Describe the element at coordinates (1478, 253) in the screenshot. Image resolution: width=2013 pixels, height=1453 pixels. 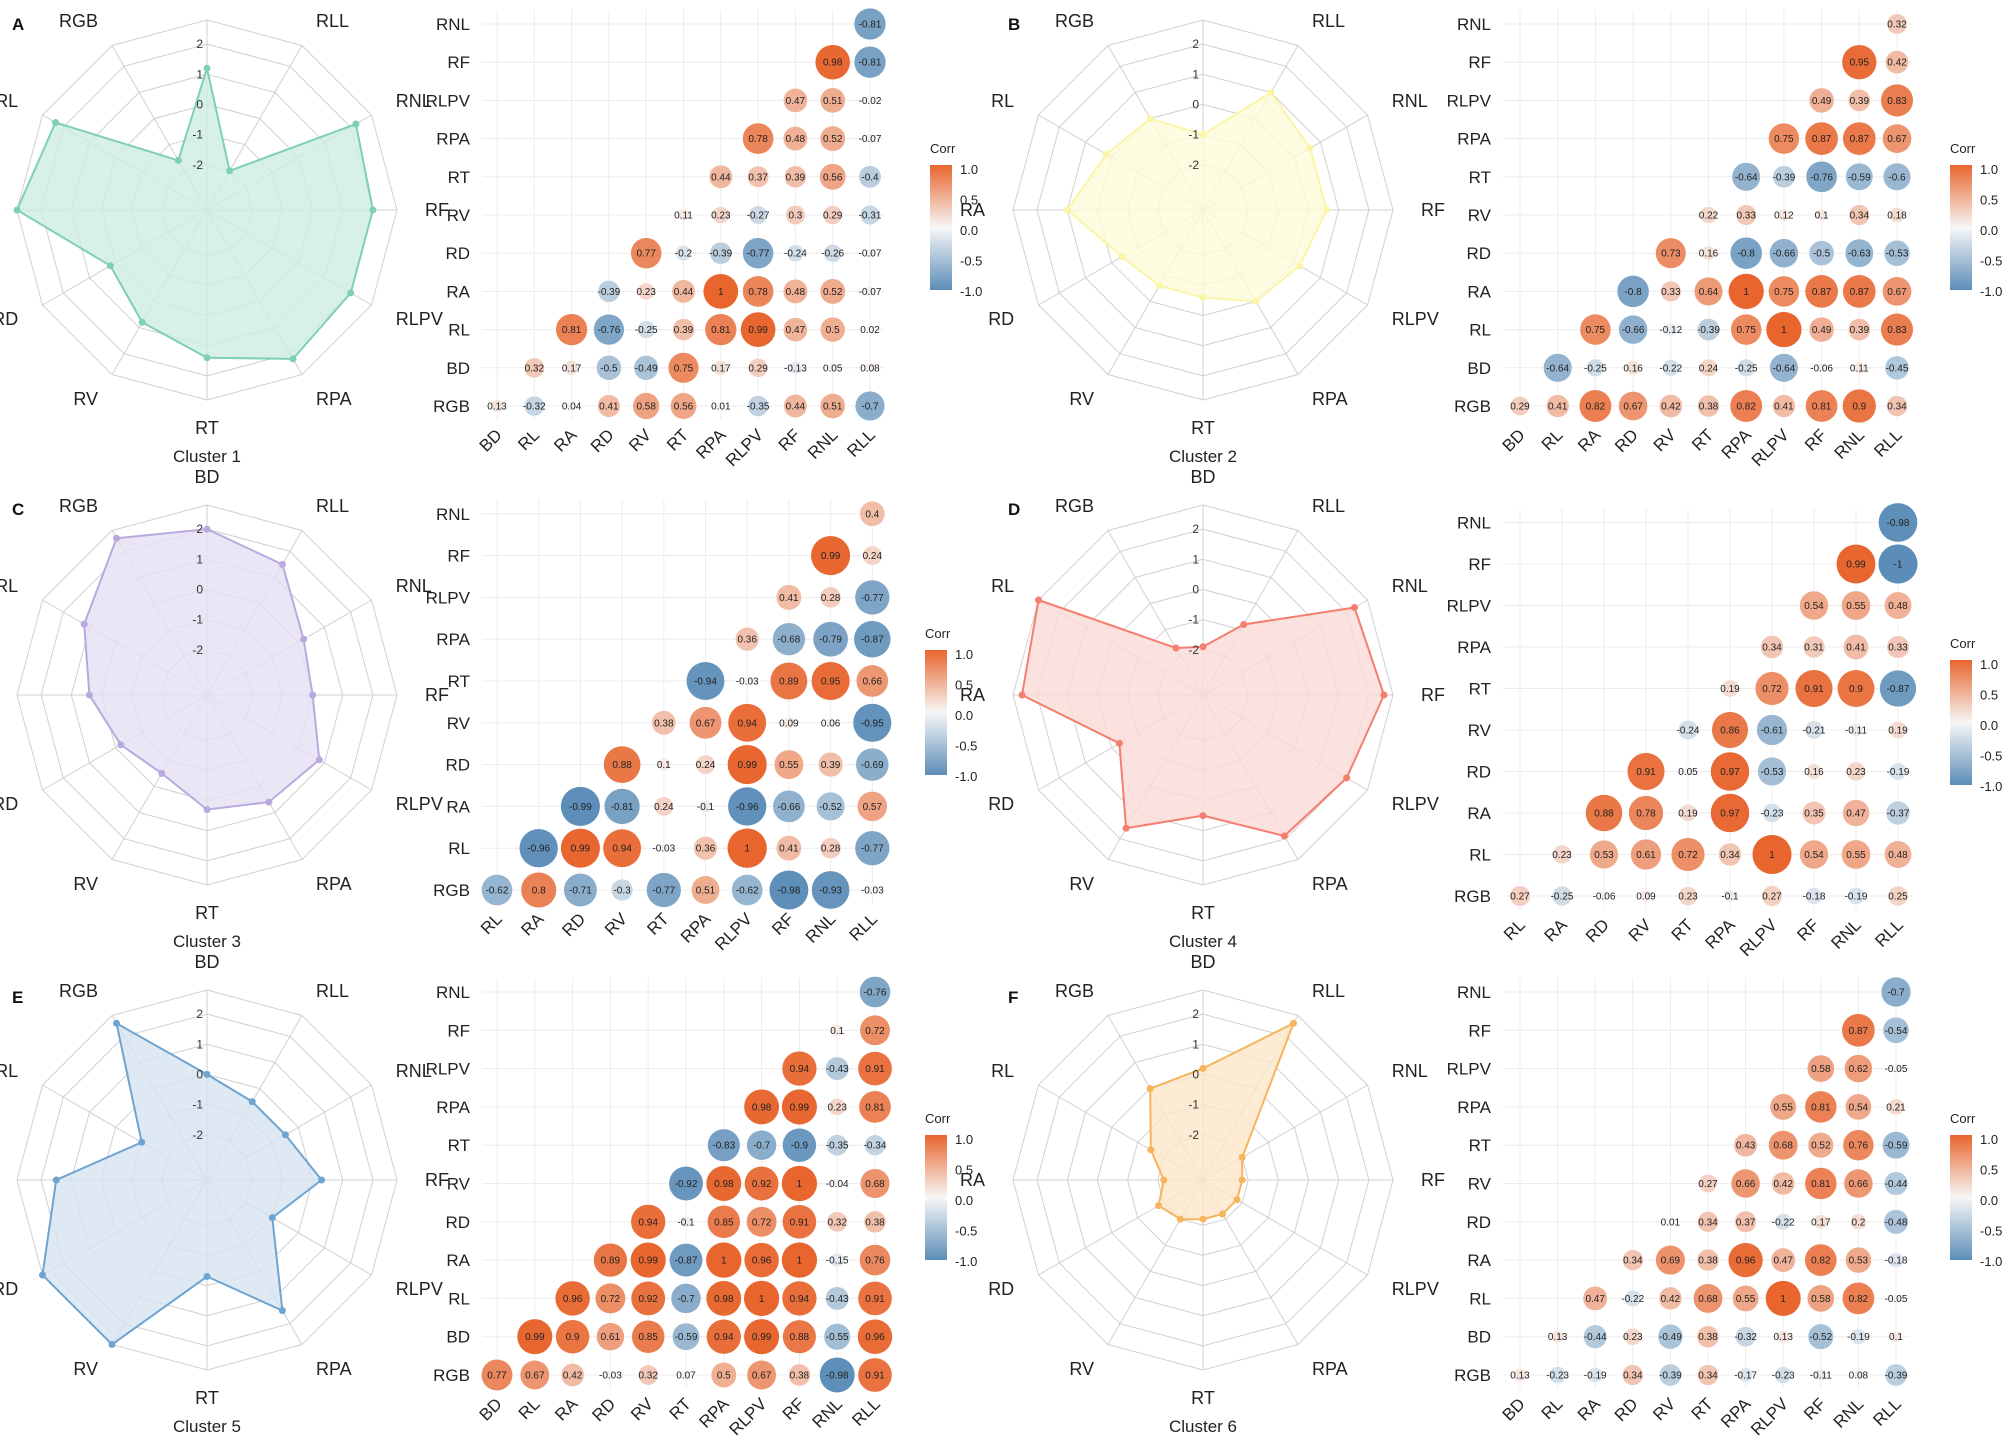
I see `matrix-row-label: RD` at that location.